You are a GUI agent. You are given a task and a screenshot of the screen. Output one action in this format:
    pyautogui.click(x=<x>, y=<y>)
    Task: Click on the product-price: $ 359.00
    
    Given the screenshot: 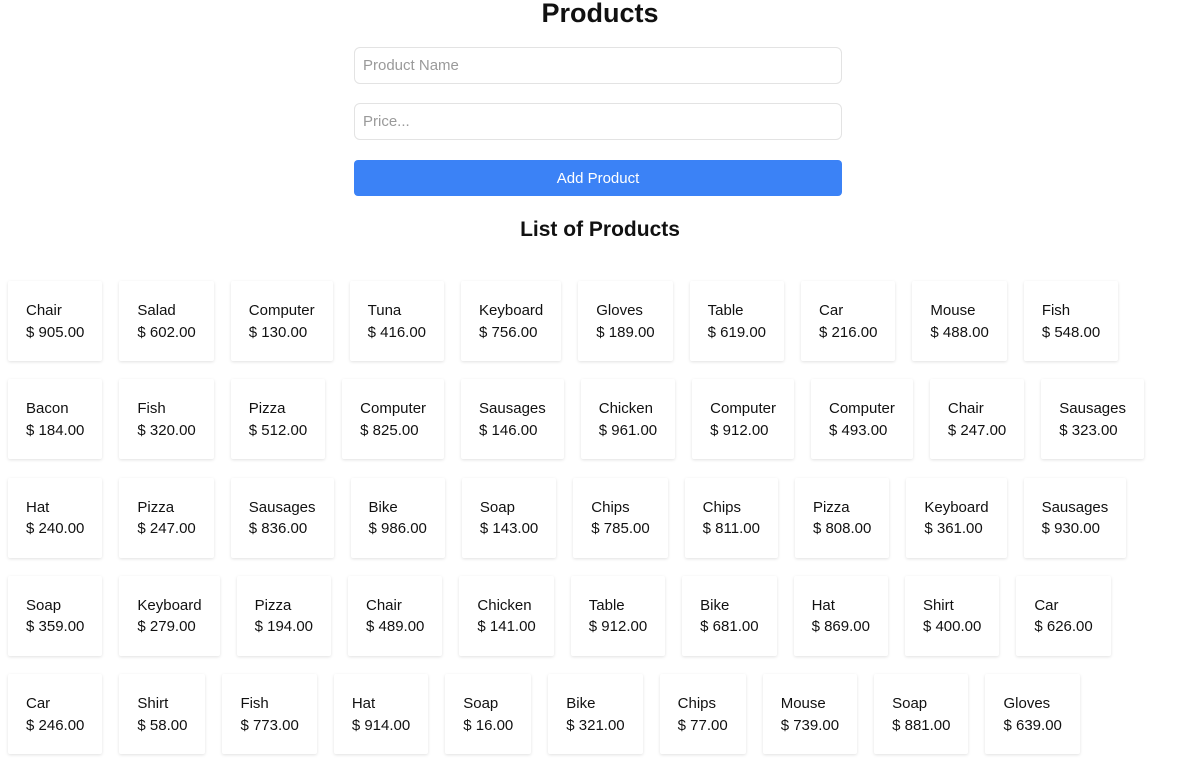 What is the action you would take?
    pyautogui.click(x=55, y=627)
    